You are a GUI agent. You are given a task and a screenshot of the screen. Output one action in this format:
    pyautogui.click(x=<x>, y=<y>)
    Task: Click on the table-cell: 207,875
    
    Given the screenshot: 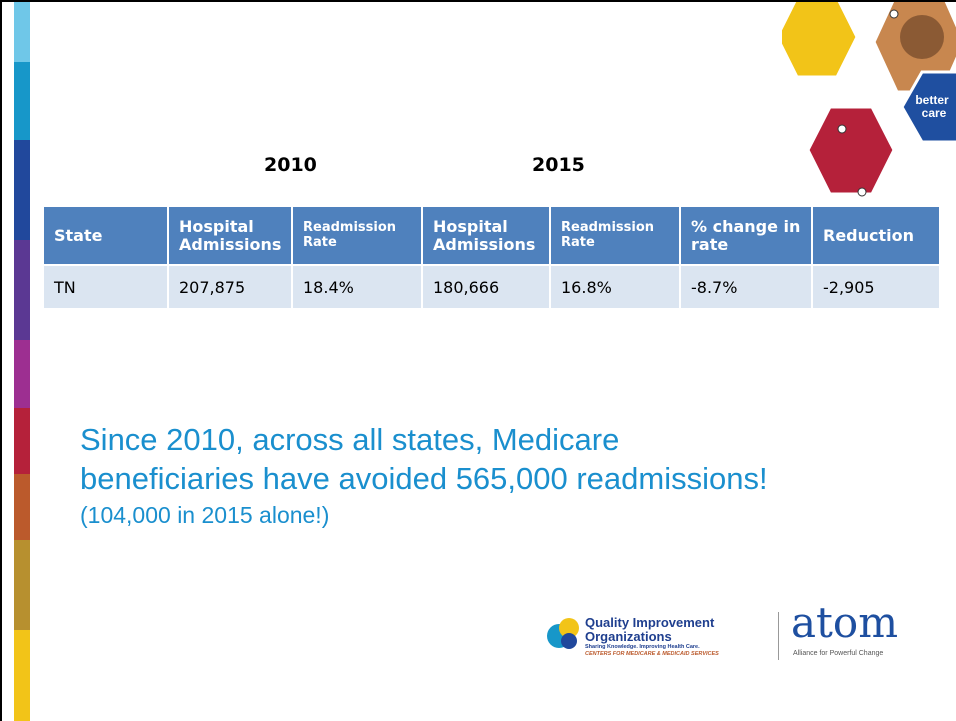 What is the action you would take?
    pyautogui.click(x=230, y=286)
    